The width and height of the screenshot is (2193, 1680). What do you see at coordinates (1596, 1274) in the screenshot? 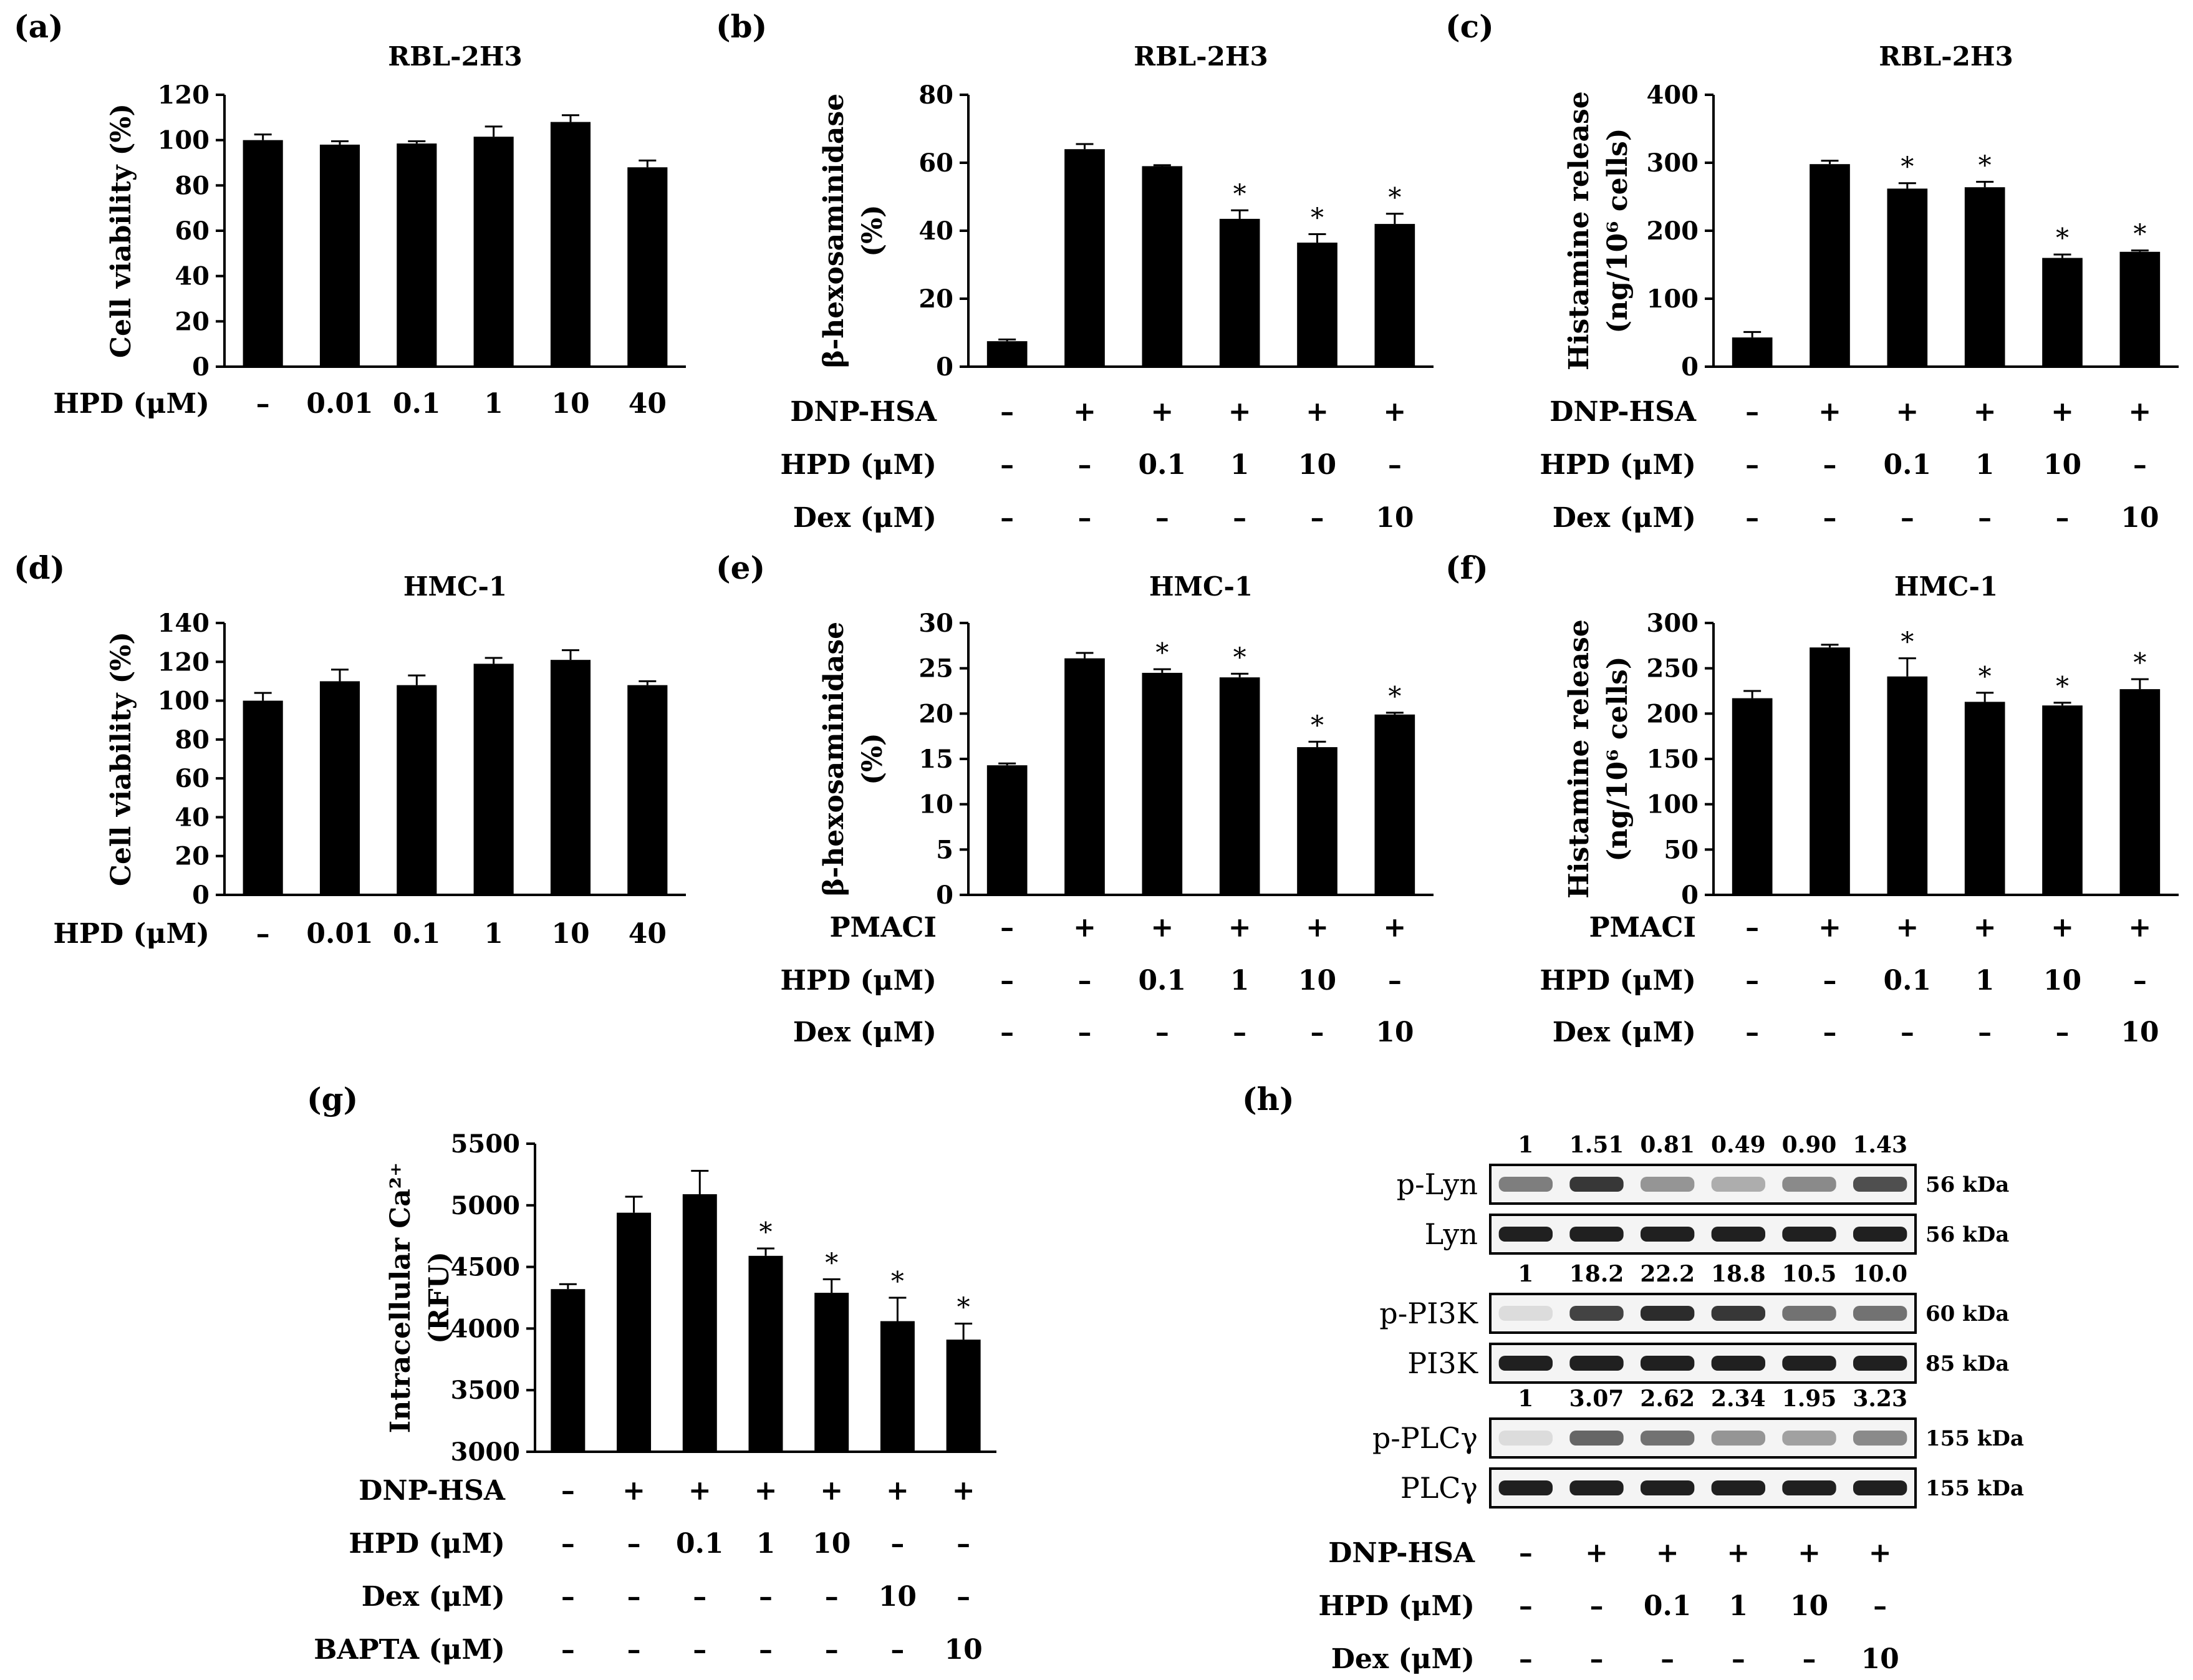
I see `blot-quant: 18.2` at bounding box center [1596, 1274].